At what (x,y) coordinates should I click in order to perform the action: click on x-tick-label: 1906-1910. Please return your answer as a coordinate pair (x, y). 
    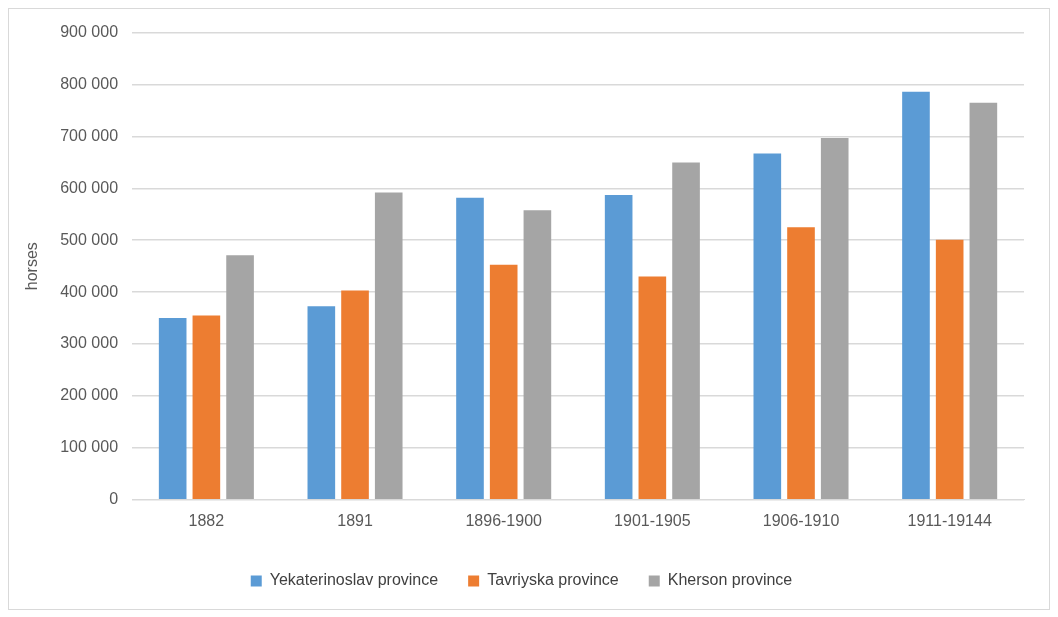
    Looking at the image, I should click on (801, 520).